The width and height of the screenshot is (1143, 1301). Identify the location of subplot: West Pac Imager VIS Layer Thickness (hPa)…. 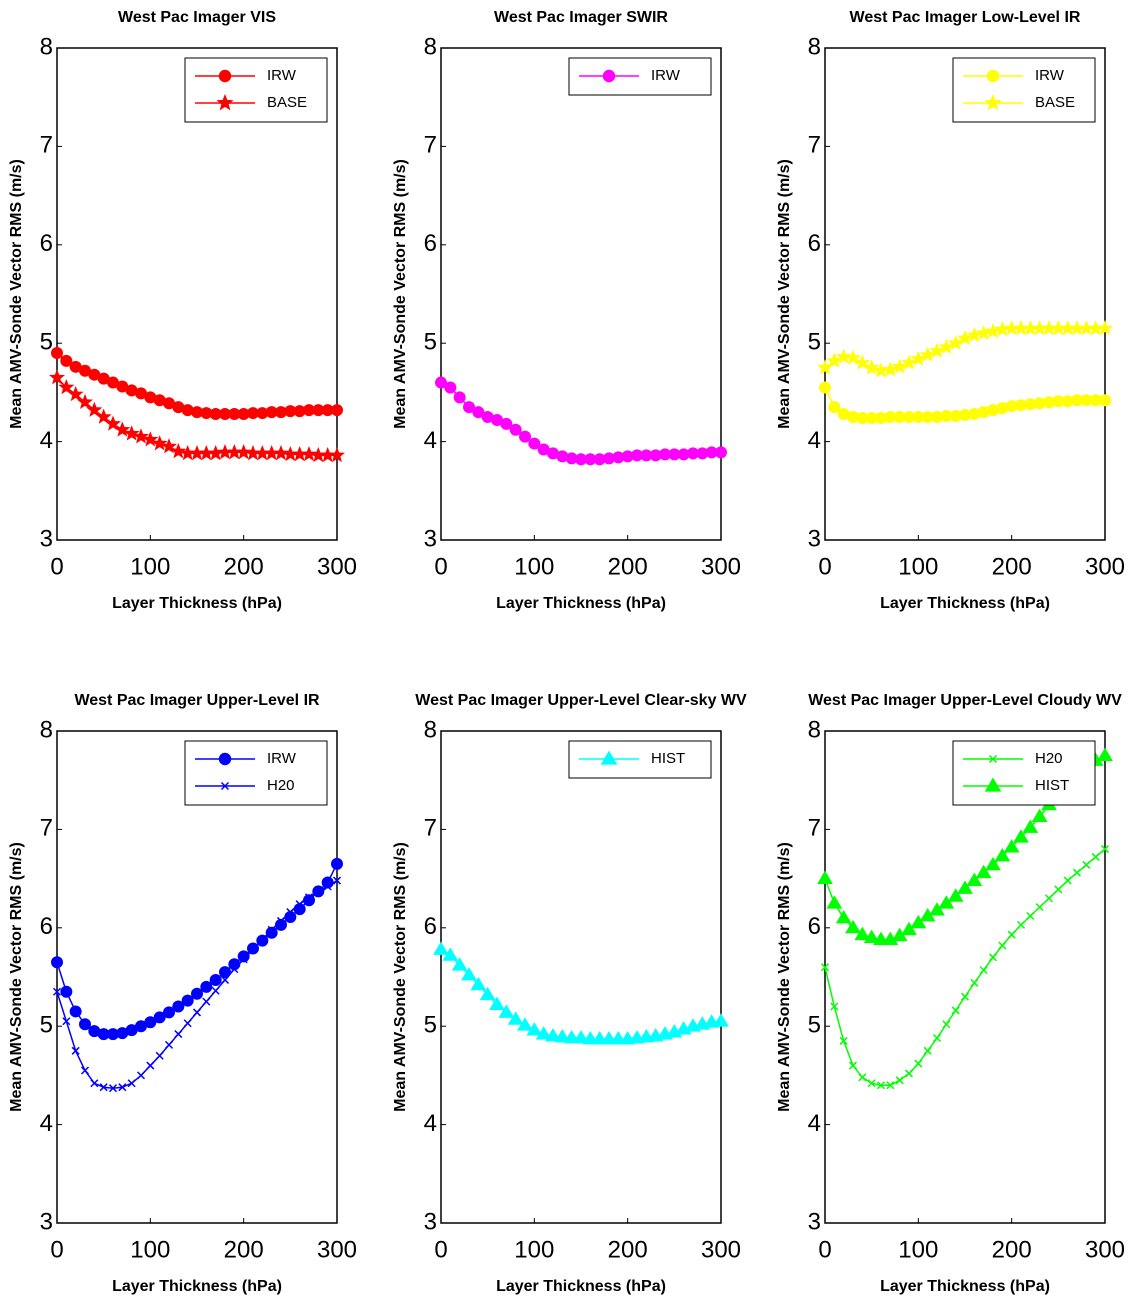
(182, 310).